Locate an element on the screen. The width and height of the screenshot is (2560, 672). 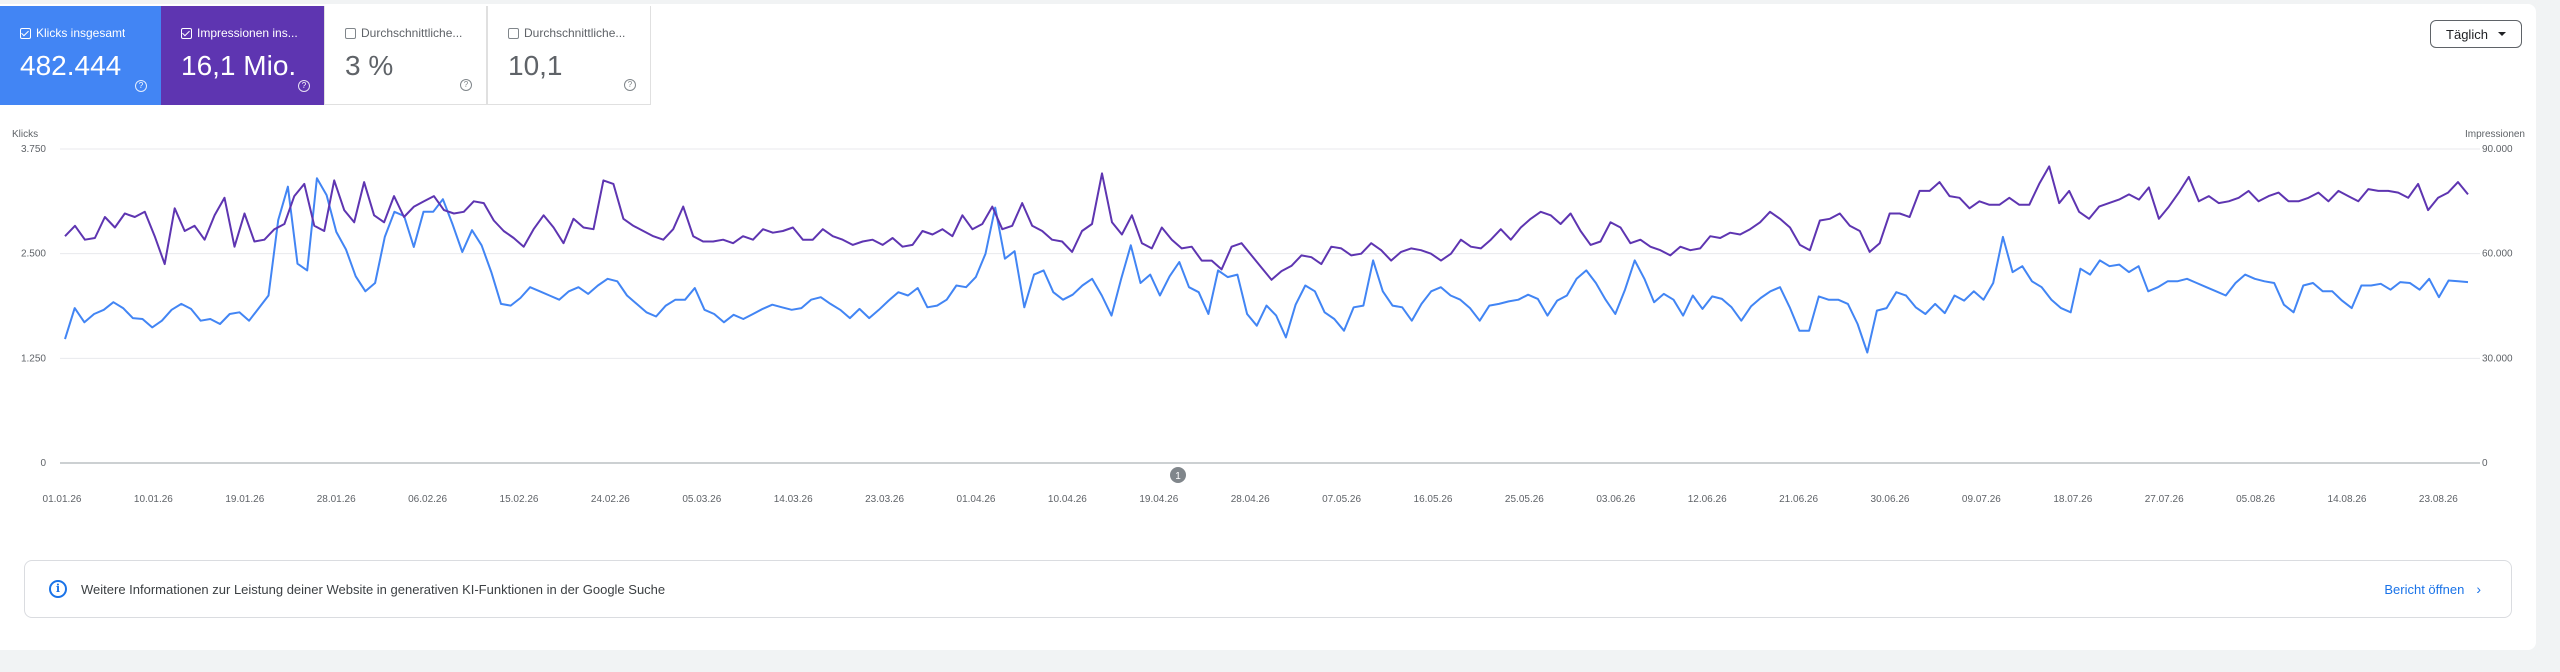
metric-card-average-position: Durchschnittliche... 10,1 ? is located at coordinates (569, 55).